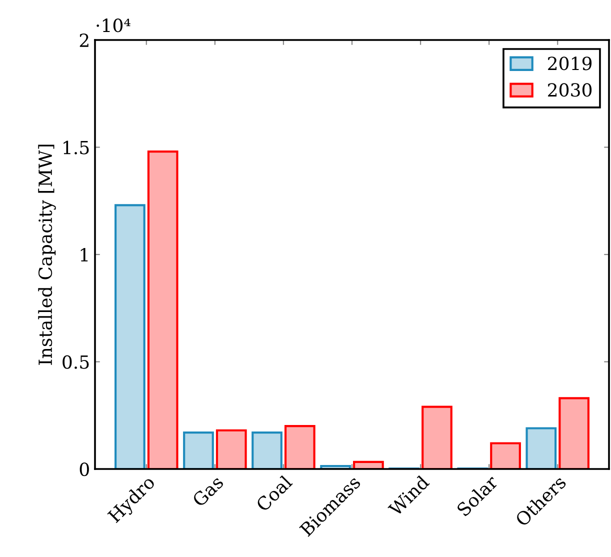 The height and width of the screenshot is (557, 611). What do you see at coordinates (84, 255) in the screenshot?
I see `y-tick-label: 1` at bounding box center [84, 255].